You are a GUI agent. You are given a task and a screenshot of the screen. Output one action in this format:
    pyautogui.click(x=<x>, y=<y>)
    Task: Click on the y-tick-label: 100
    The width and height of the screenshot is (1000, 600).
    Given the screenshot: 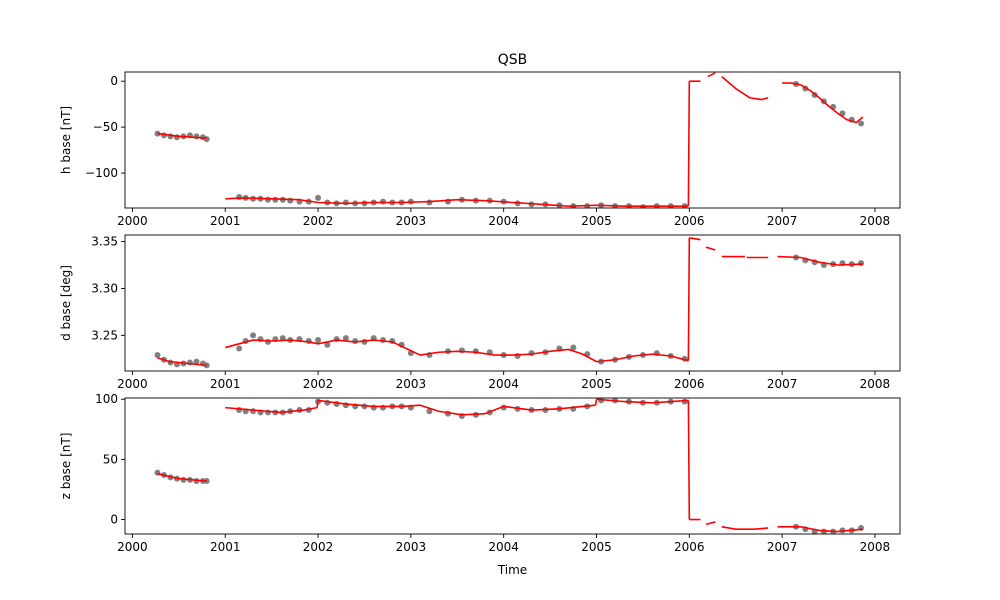 What is the action you would take?
    pyautogui.click(x=106, y=399)
    